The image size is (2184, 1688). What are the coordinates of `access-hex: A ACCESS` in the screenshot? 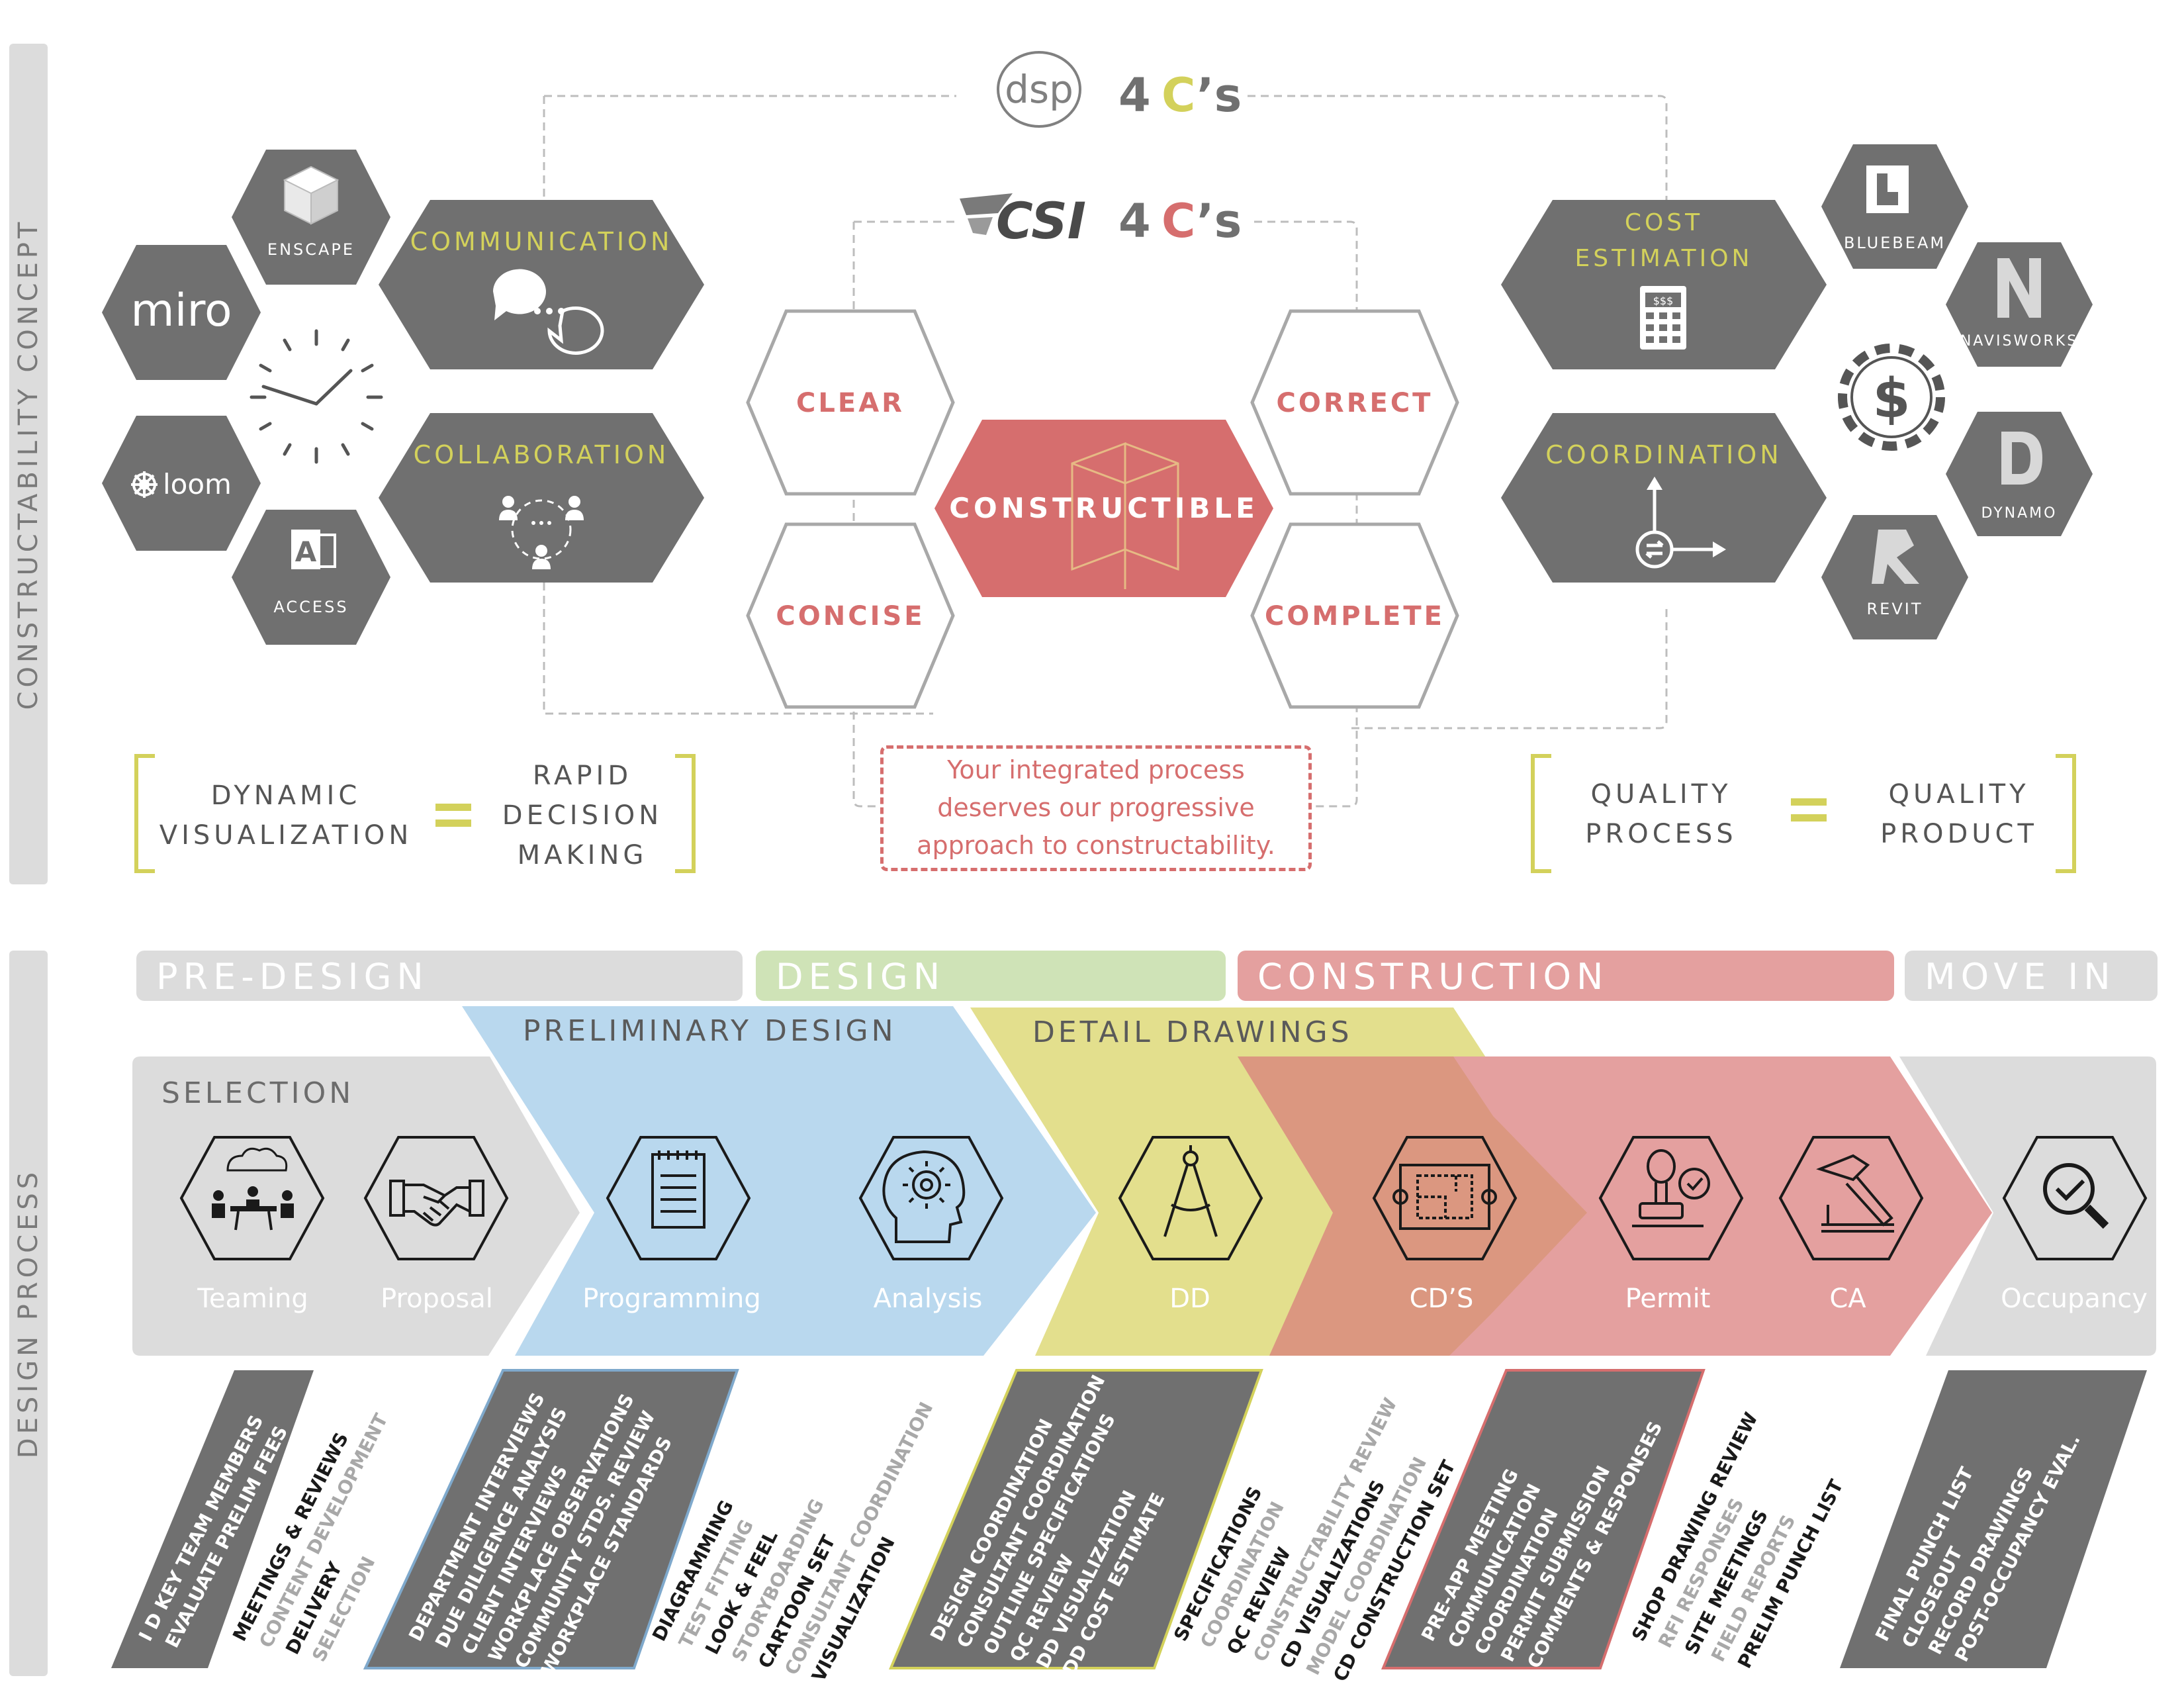 It's located at (311, 577).